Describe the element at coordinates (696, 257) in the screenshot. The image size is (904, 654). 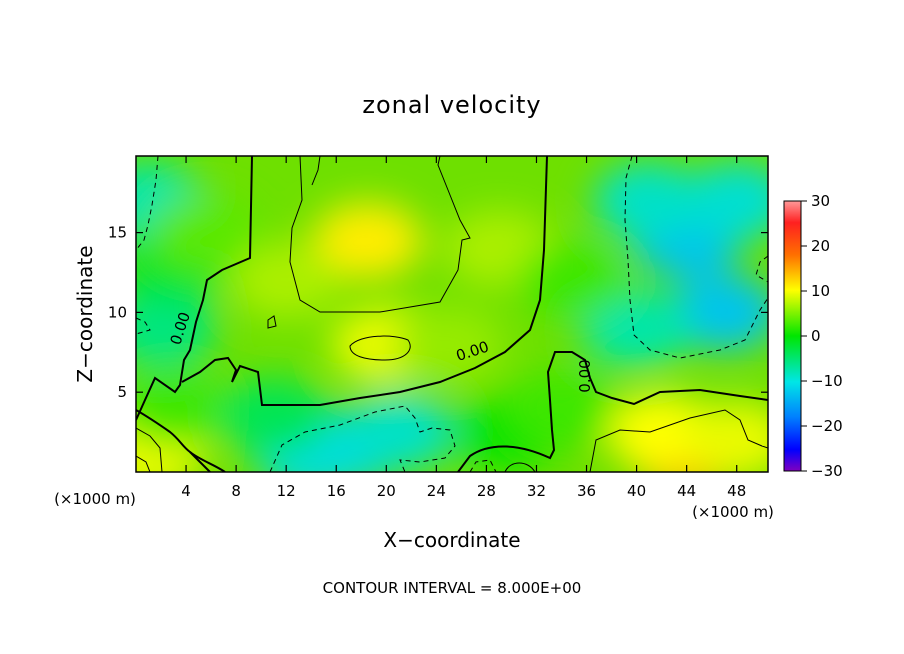
I see `contour-neg8-right` at that location.